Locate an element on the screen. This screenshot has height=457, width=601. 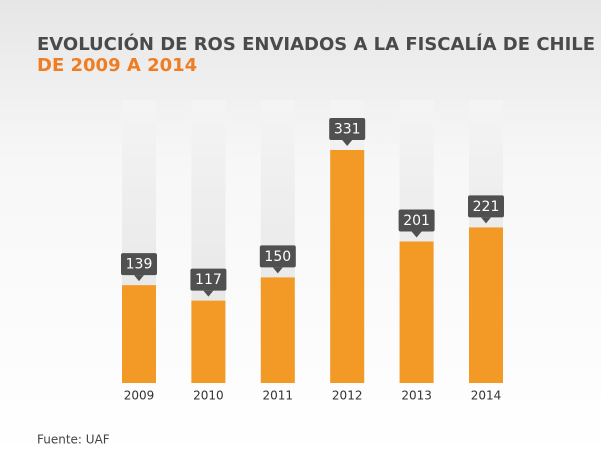
x-tick-label: 2011 is located at coordinates (278, 396).